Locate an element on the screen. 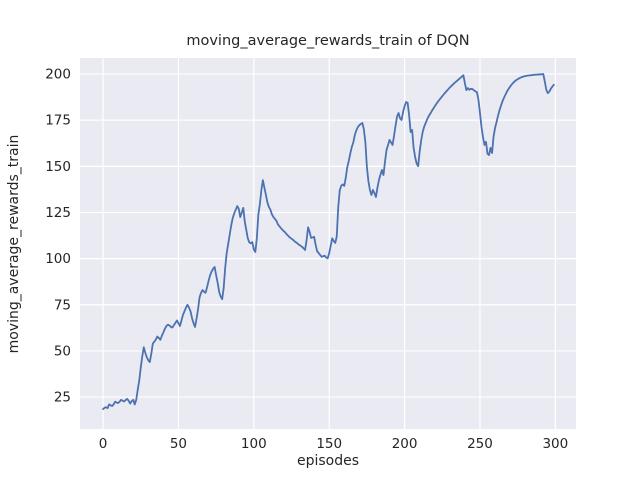 Image resolution: width=640 pixels, height=480 pixels. x-tick-label: 200 is located at coordinates (405, 444).